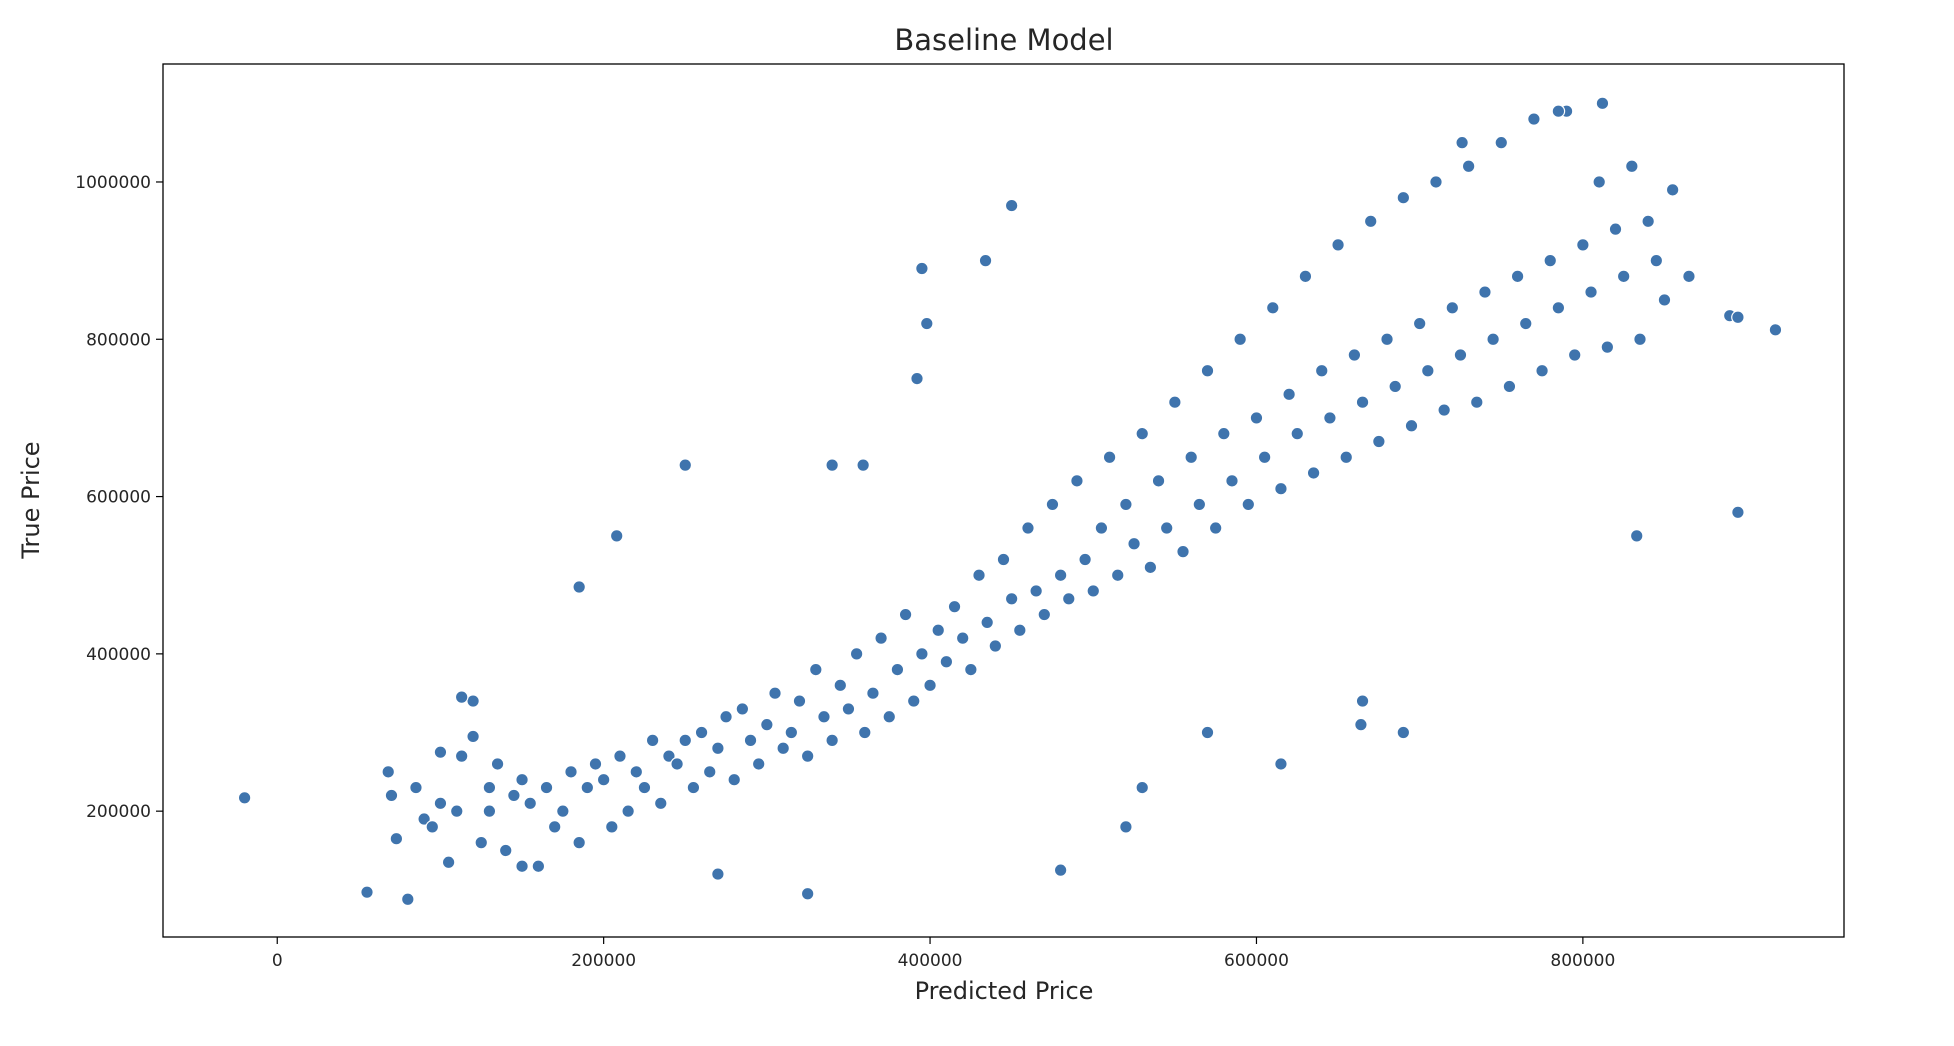 Image resolution: width=1954 pixels, height=1046 pixels. What do you see at coordinates (277, 961) in the screenshot?
I see `x-tick-label: 0` at bounding box center [277, 961].